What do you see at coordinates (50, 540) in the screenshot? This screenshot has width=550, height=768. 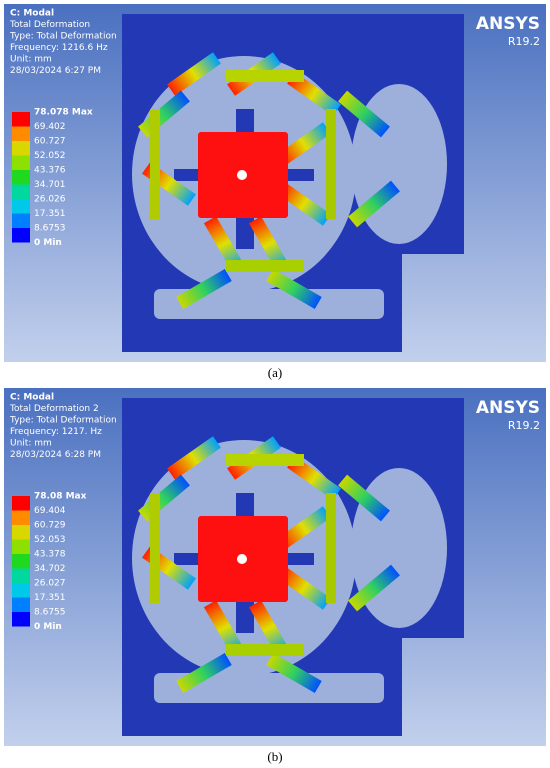 I see `legend-label: 52.053` at bounding box center [50, 540].